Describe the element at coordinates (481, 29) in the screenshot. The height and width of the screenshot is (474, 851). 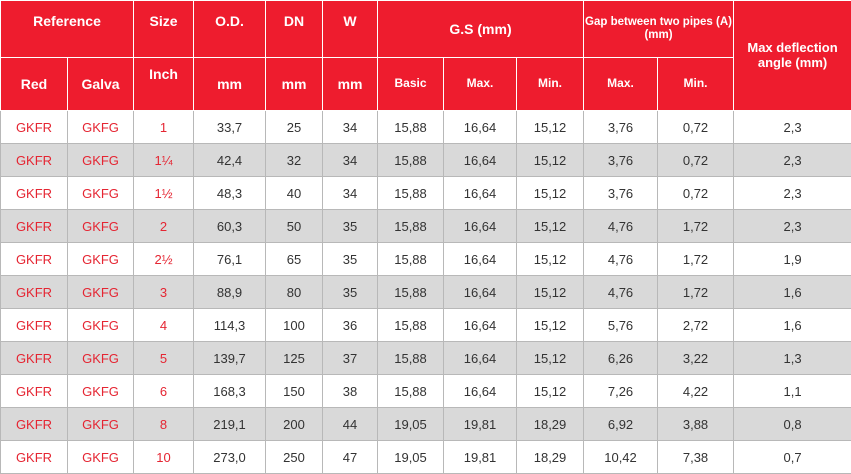
I see `header-gs: G.S (mm)` at that location.